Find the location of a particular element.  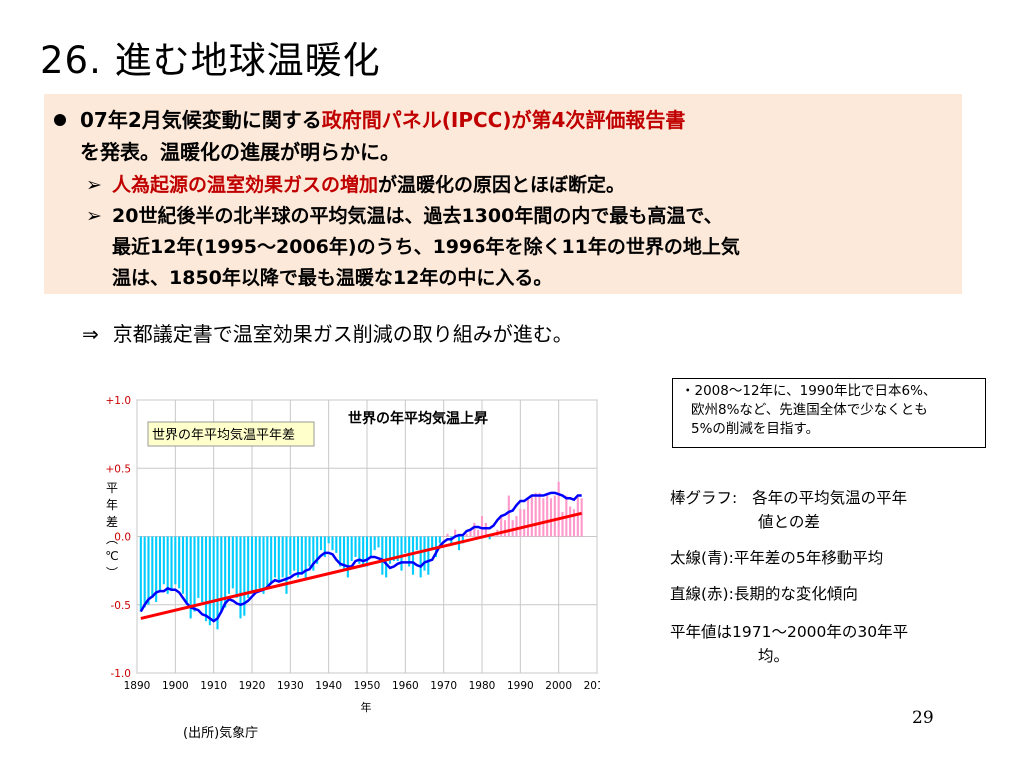

implies-icon: ⇒ is located at coordinates (90, 334).